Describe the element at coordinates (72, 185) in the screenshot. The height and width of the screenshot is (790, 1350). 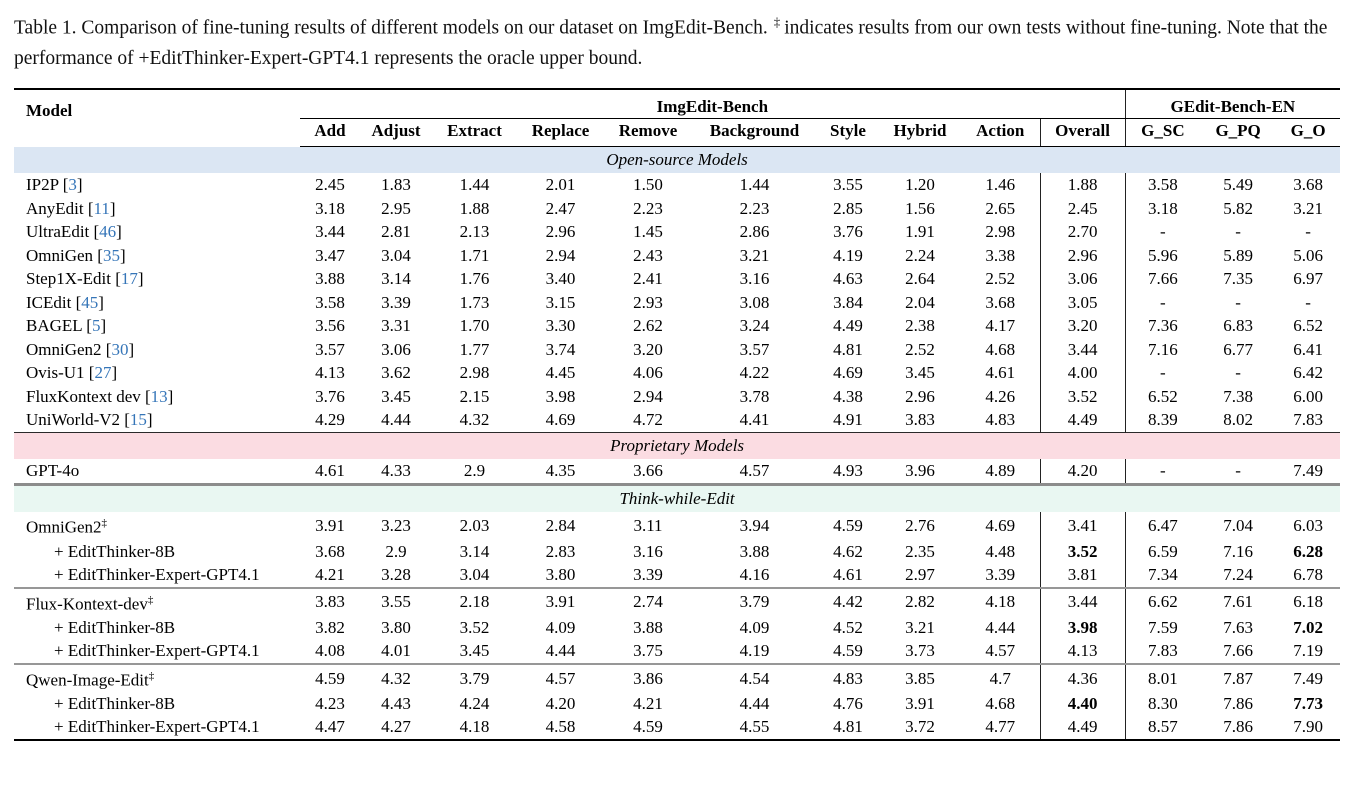
I see `citation-link: 3` at that location.